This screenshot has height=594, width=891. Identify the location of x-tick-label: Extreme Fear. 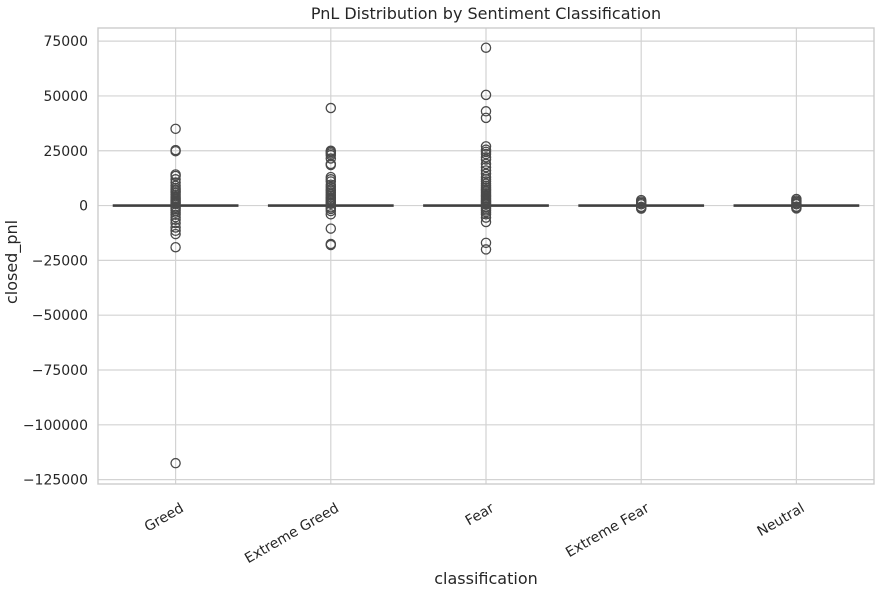
(607, 530).